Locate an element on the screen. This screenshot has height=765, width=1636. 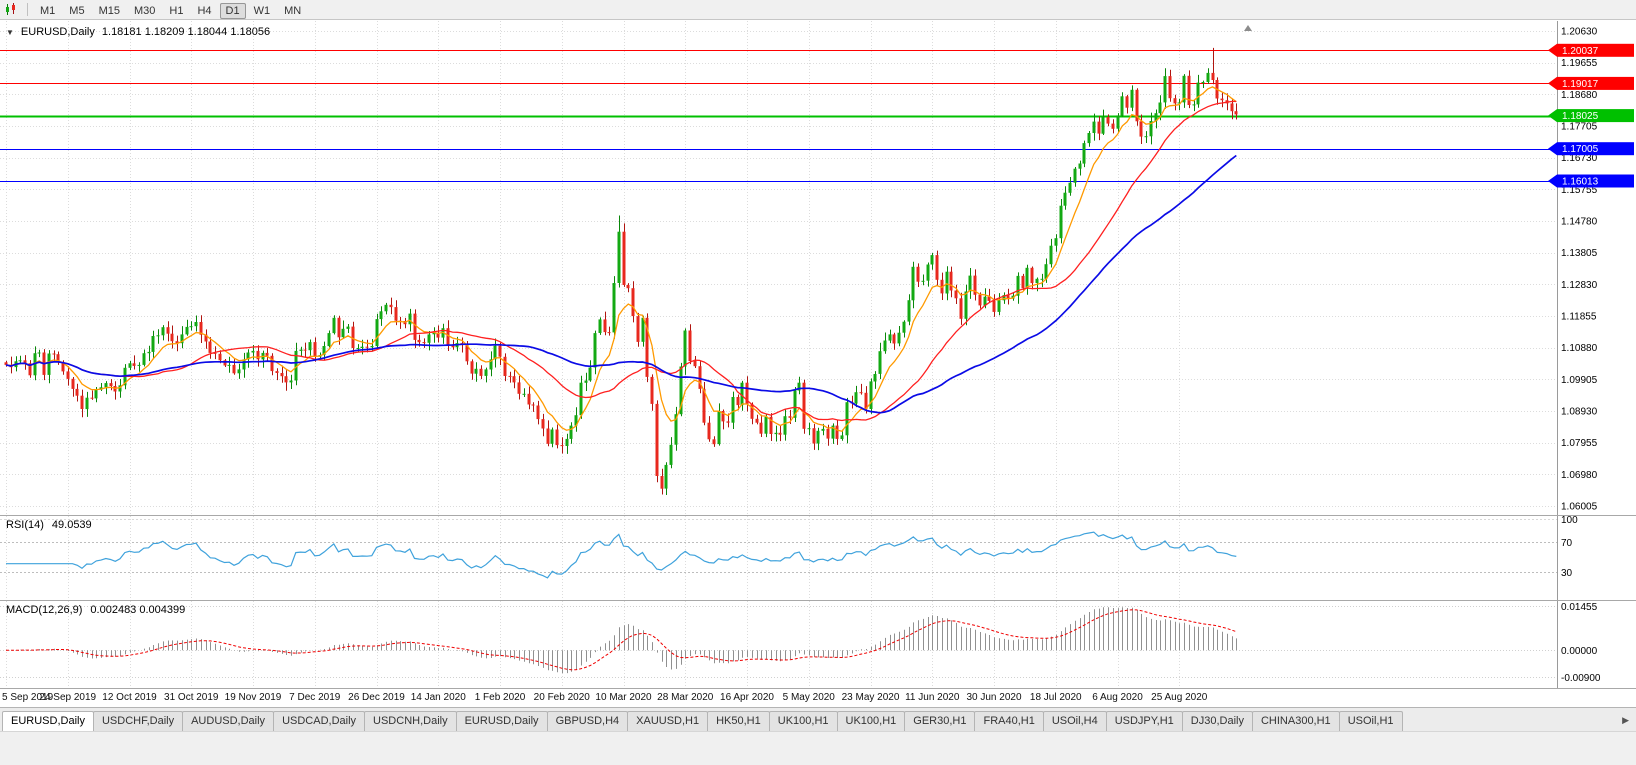
date-label: 28 Mar 2020 is located at coordinates (685, 697).